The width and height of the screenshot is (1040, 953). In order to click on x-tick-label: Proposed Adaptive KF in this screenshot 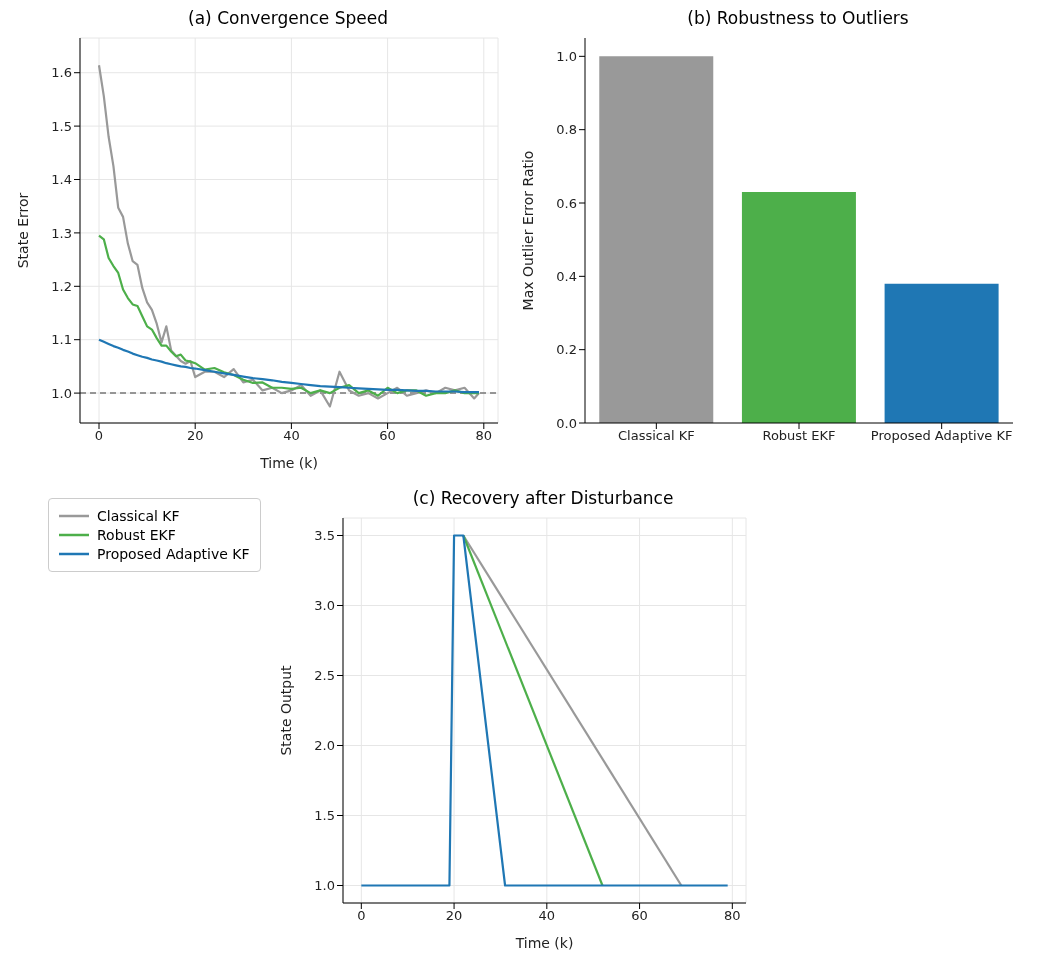, I will do `click(941, 436)`.